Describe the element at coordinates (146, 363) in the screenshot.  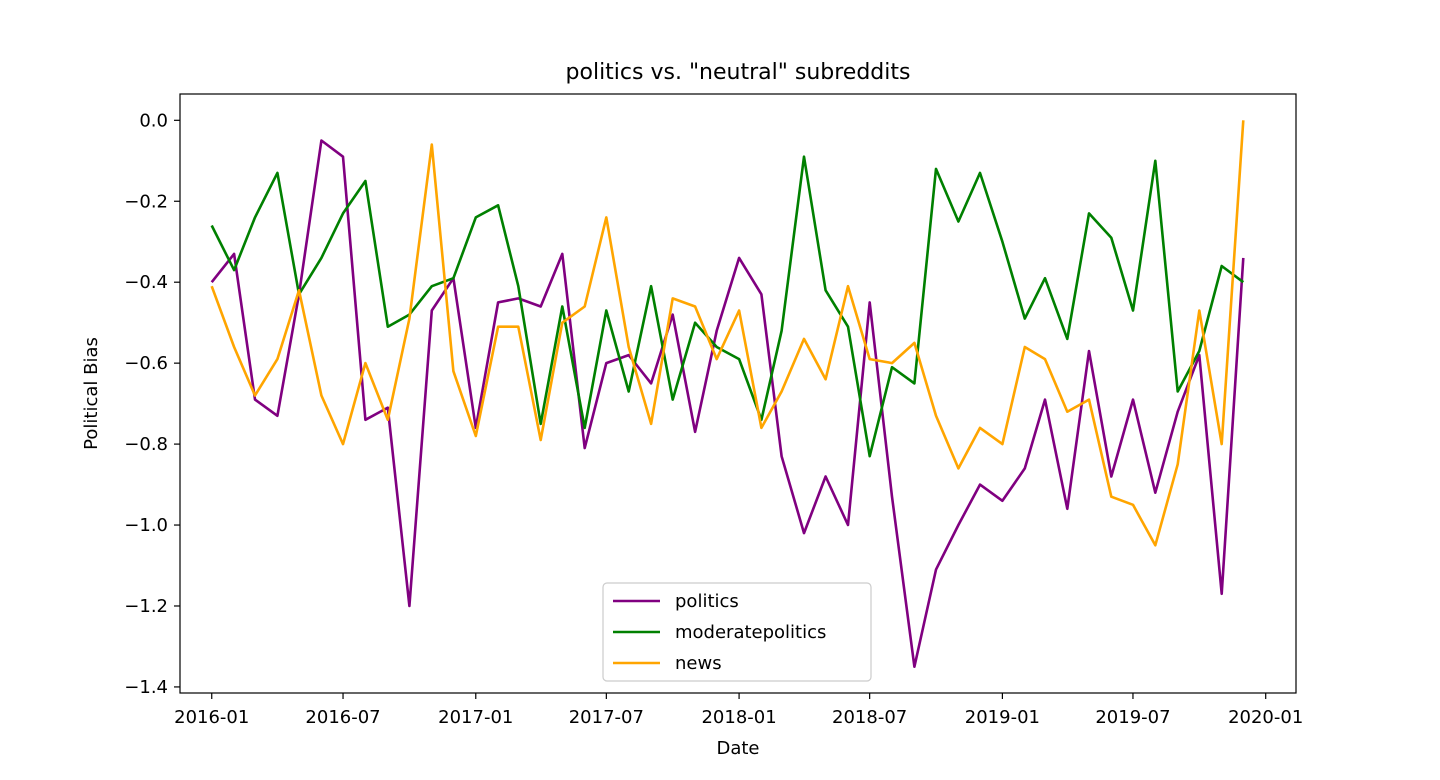
I see `y-tick-label: −0.6` at that location.